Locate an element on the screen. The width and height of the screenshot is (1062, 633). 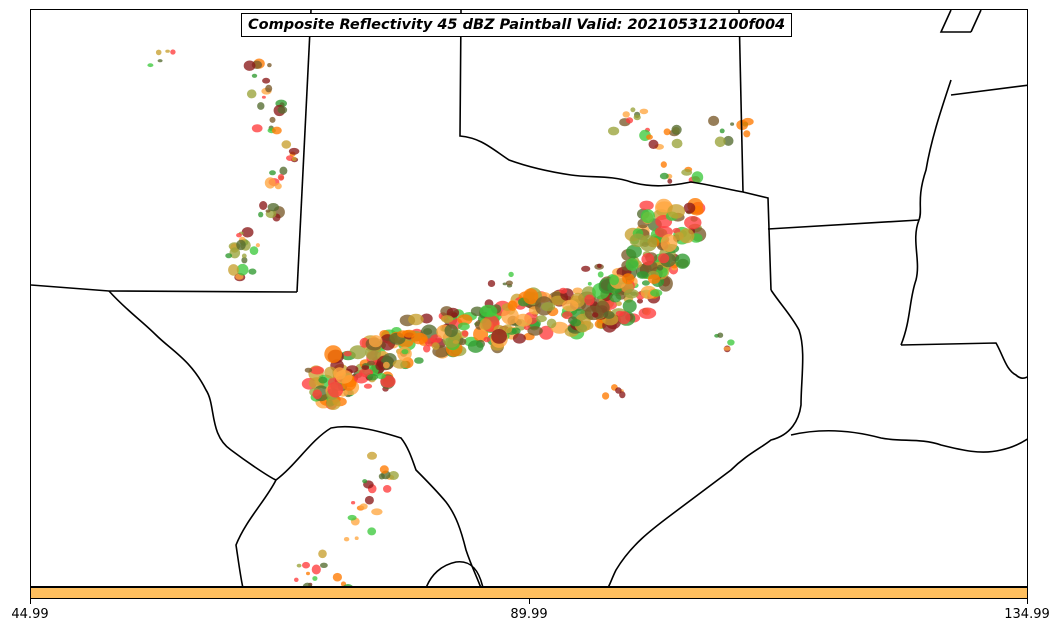
border-ar-la is located at coordinates (757, 241).